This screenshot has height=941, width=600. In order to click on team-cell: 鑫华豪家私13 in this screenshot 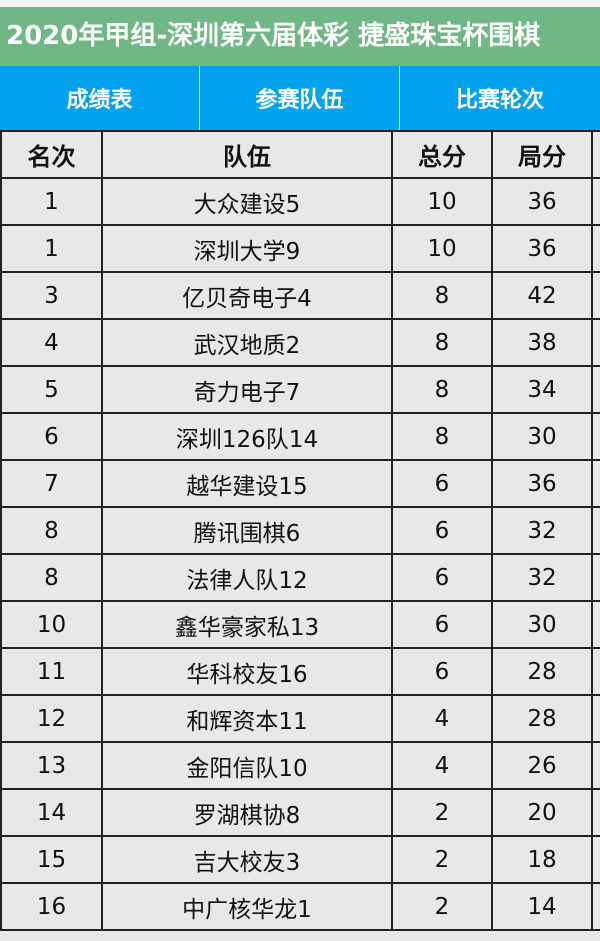, I will do `click(247, 624)`.